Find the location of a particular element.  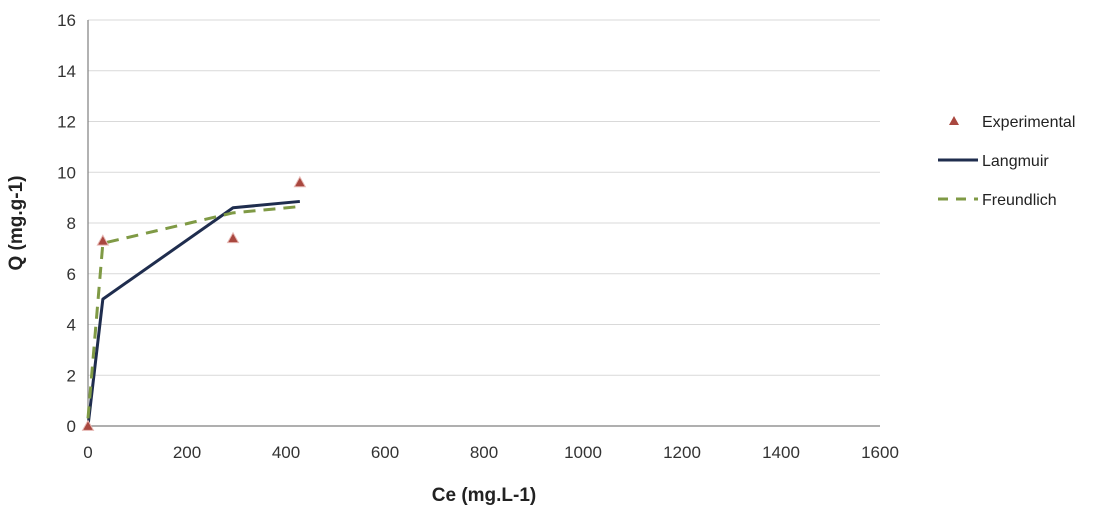

series-line-freundlich is located at coordinates (193, 312).